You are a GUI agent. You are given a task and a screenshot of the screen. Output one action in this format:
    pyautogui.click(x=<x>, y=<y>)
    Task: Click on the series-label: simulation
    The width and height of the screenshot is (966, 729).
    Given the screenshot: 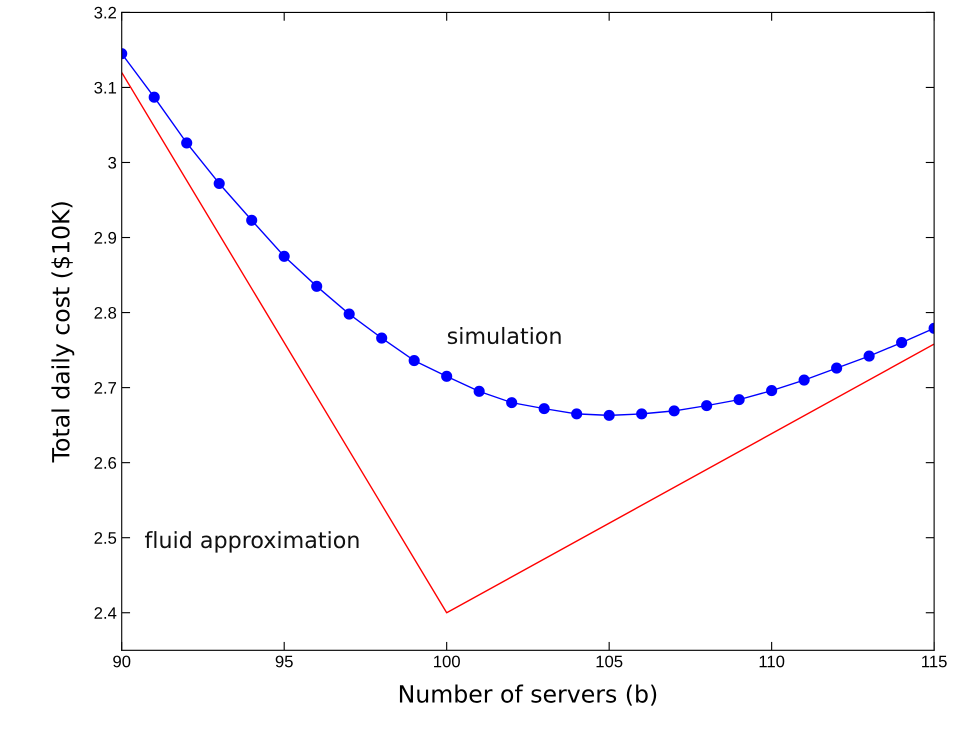 What is the action you would take?
    pyautogui.click(x=504, y=335)
    